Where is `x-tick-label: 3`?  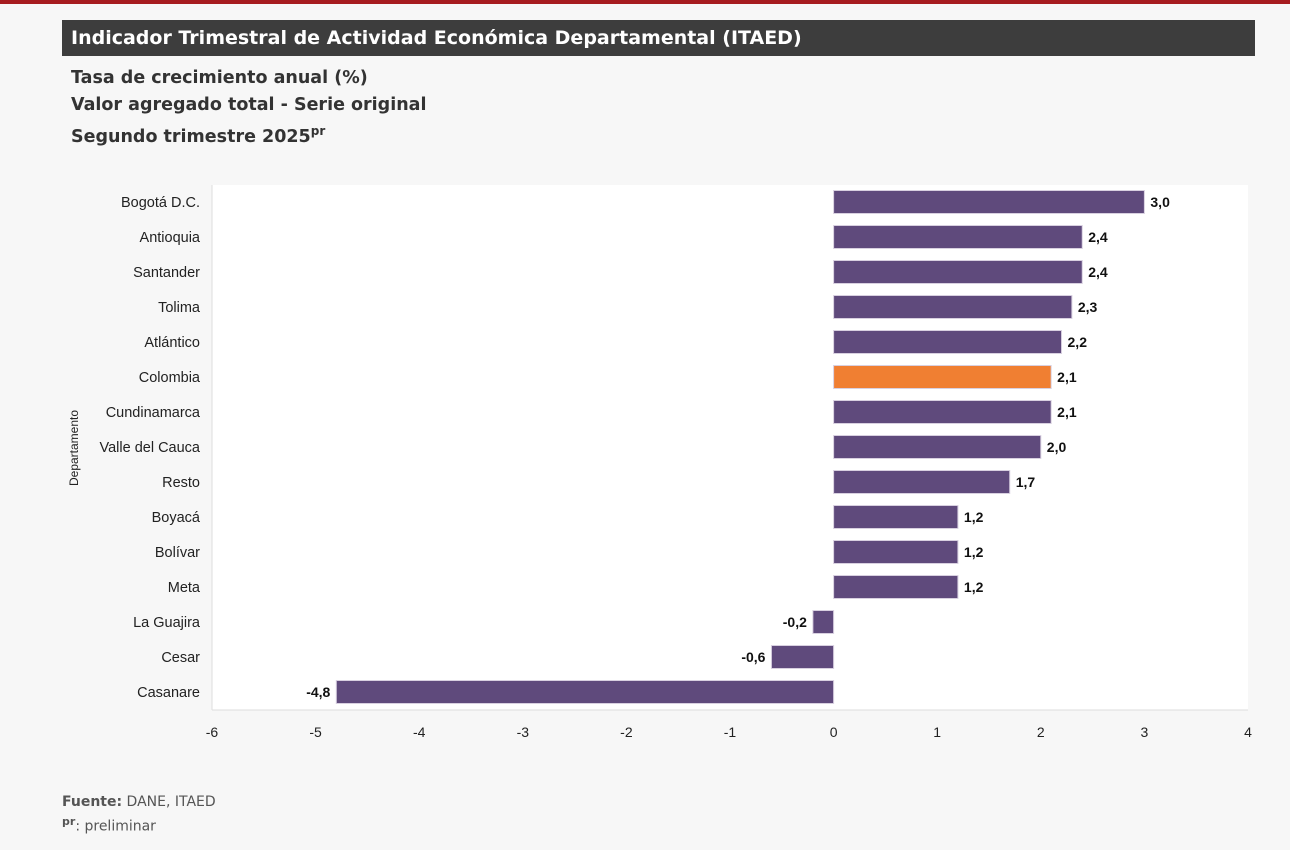 x-tick-label: 3 is located at coordinates (1145, 732).